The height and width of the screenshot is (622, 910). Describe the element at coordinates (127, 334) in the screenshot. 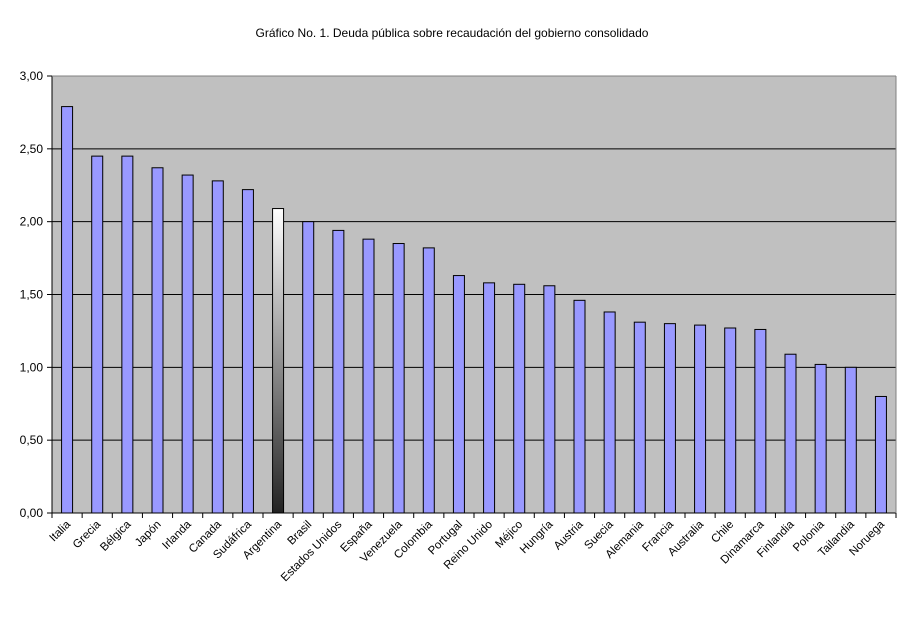

I see `bar-b-lgica` at that location.